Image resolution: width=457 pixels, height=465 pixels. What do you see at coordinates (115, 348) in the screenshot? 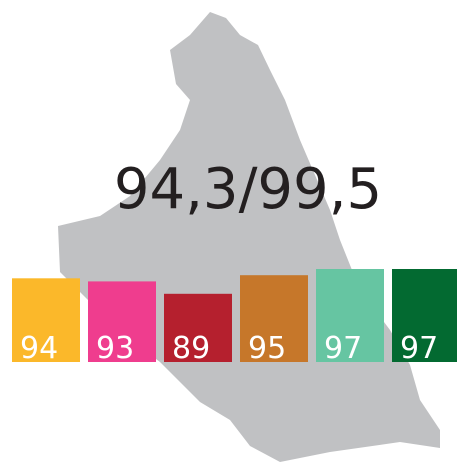
I see `bar-value-label: 93` at bounding box center [115, 348].